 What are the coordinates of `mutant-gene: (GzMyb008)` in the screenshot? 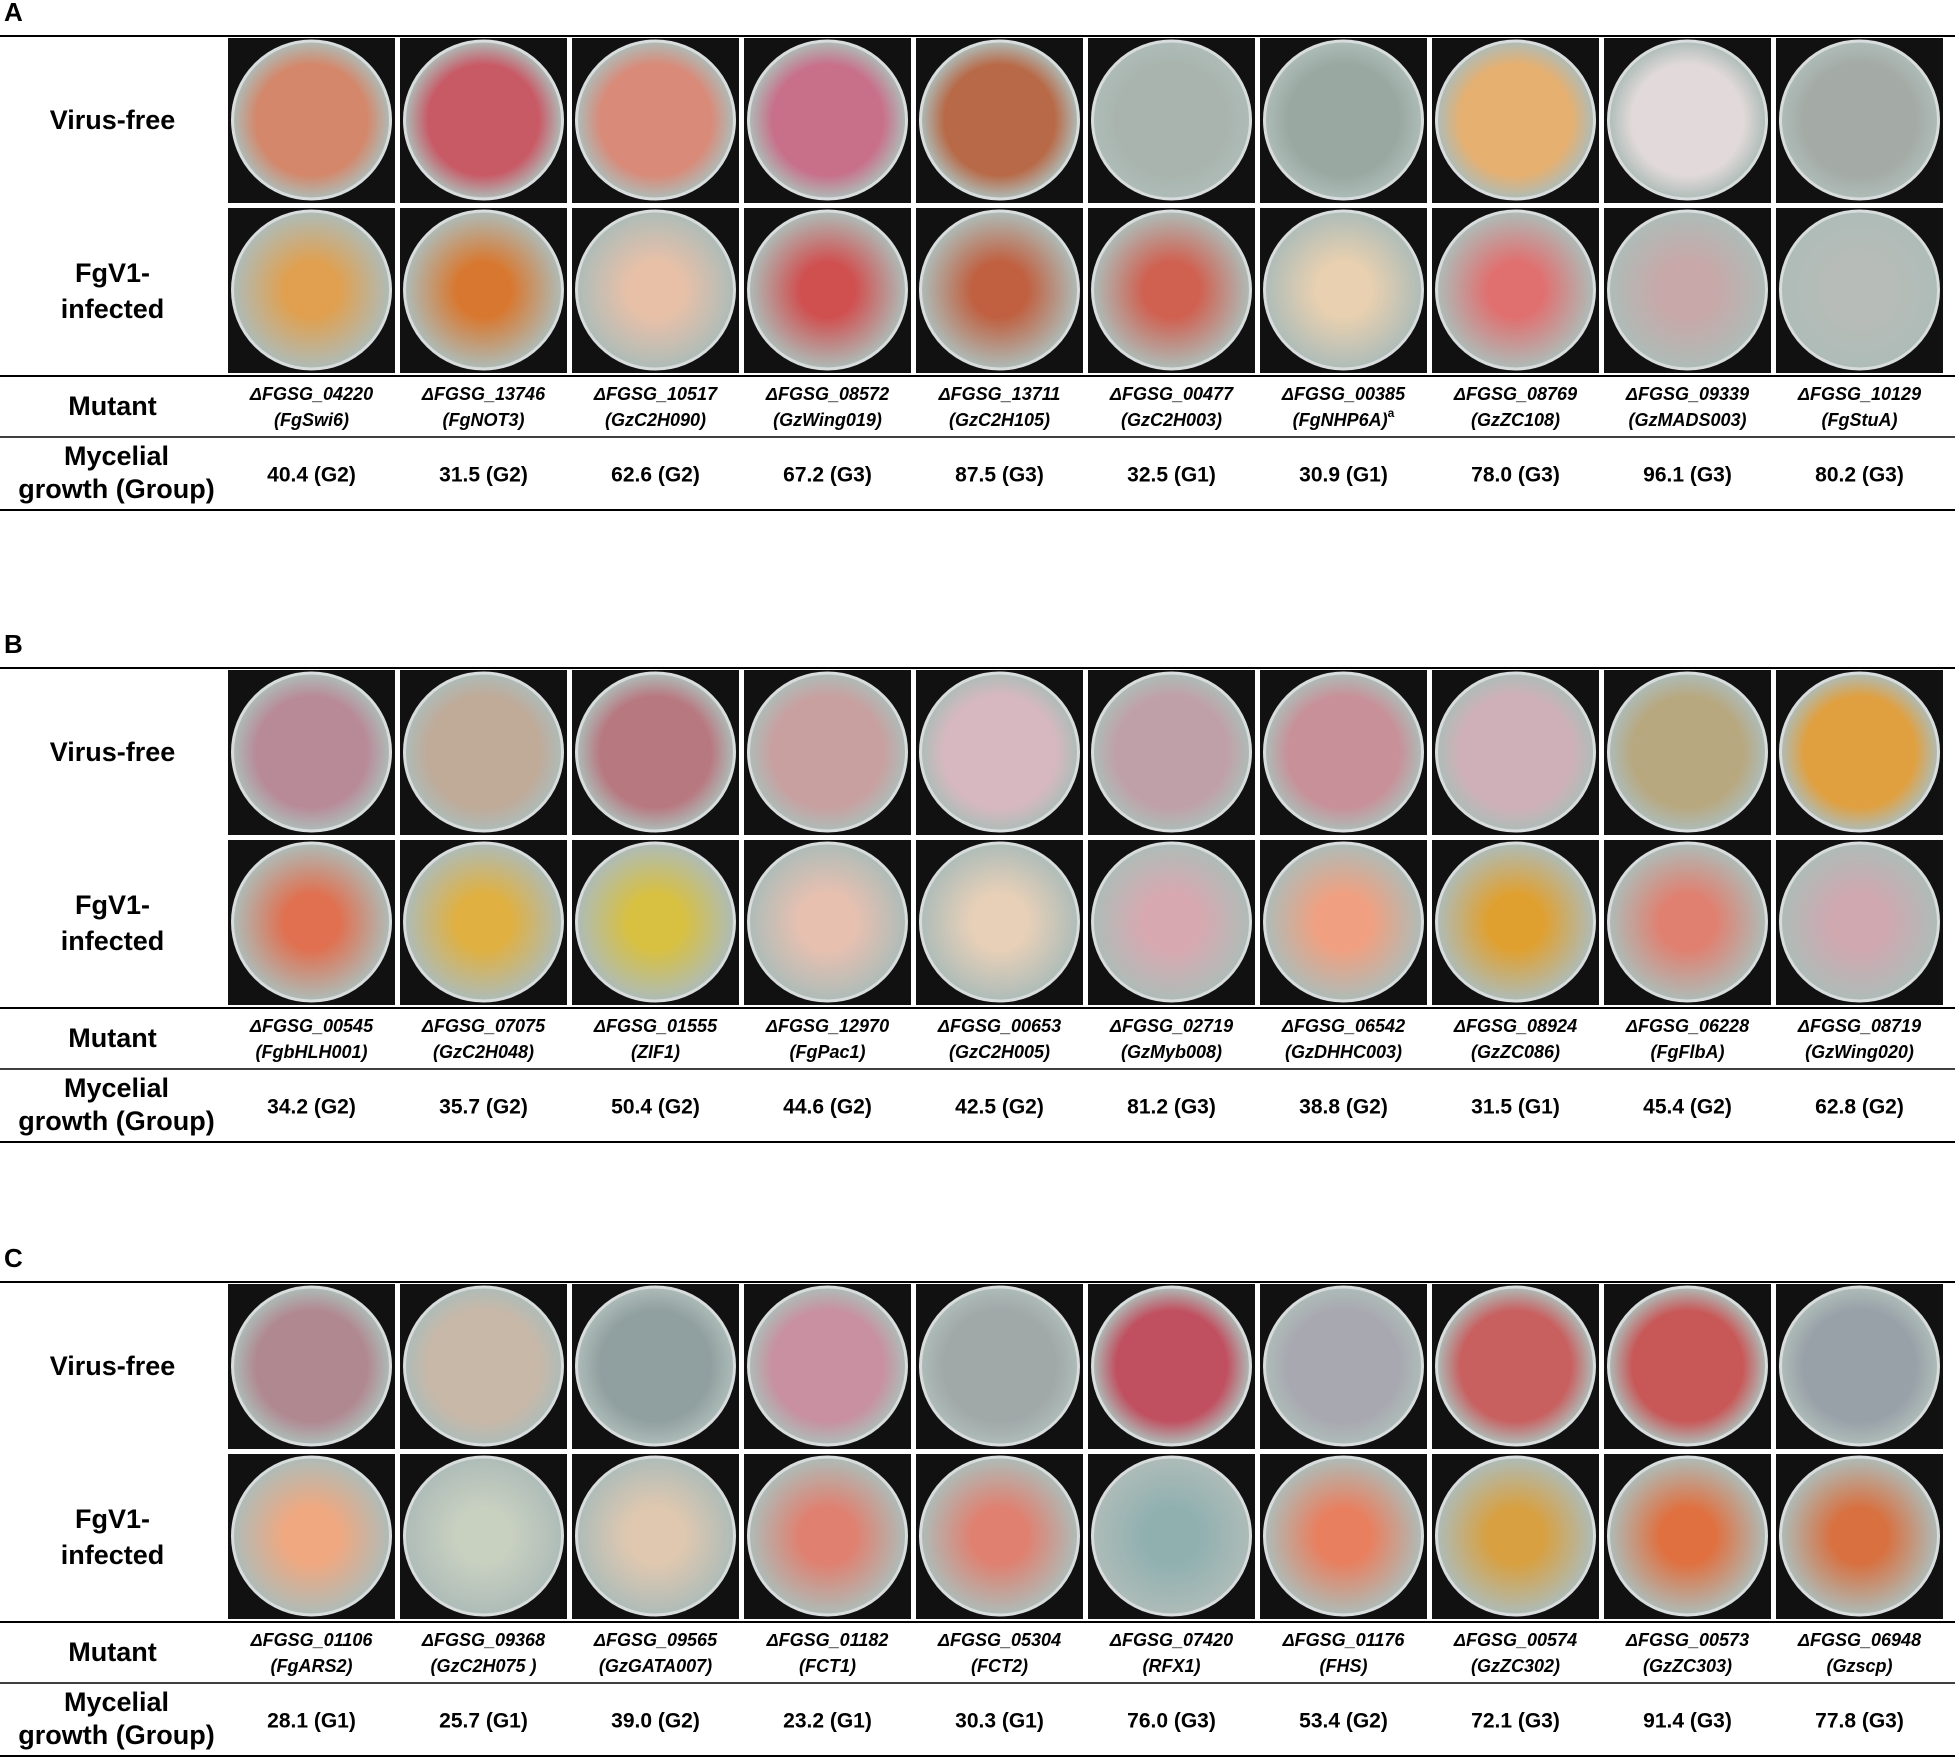 It's located at (1171, 1052).